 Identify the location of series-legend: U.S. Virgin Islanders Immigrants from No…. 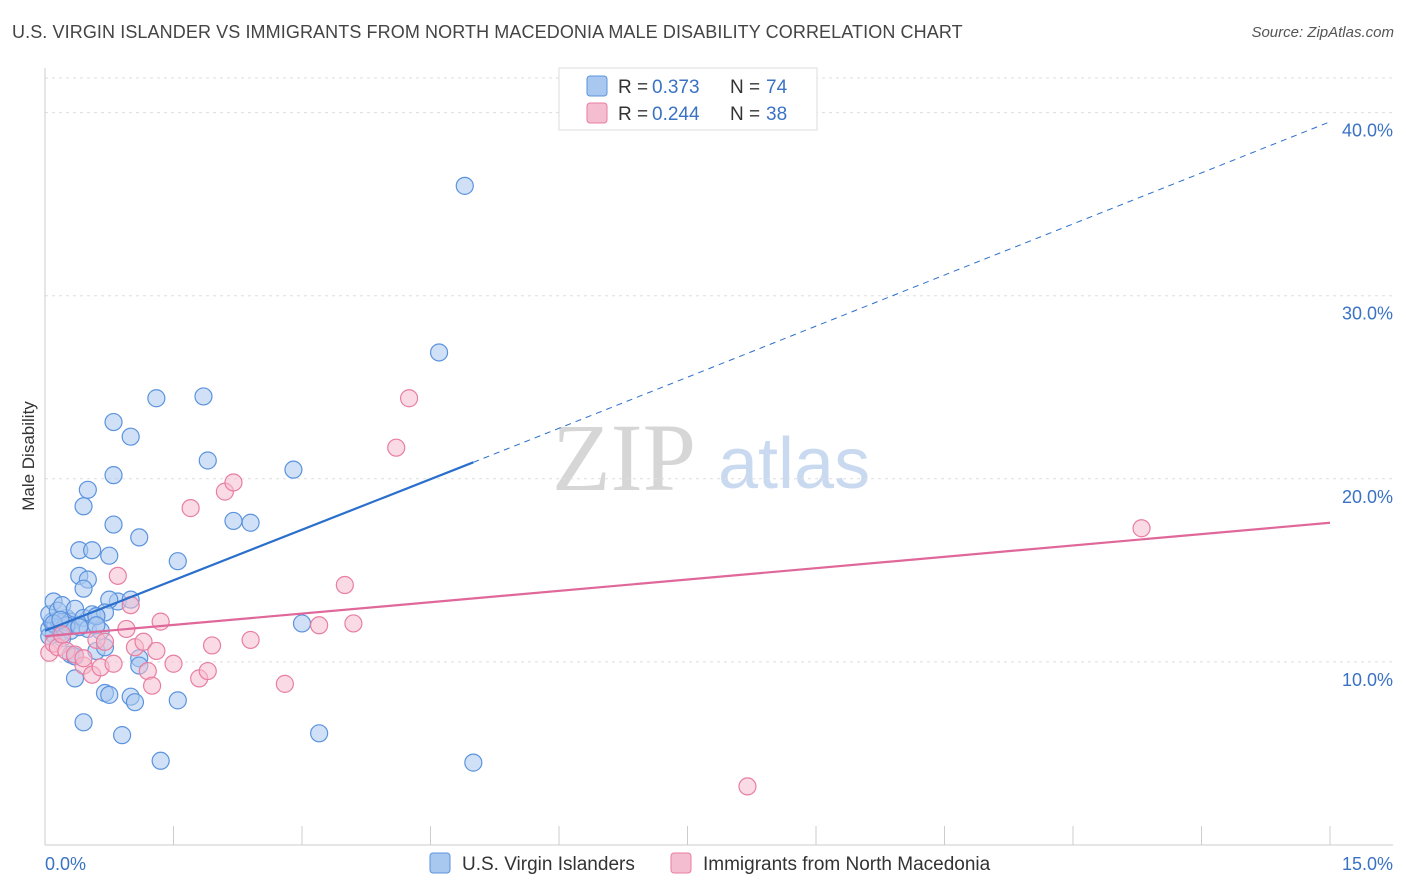
(710, 863).